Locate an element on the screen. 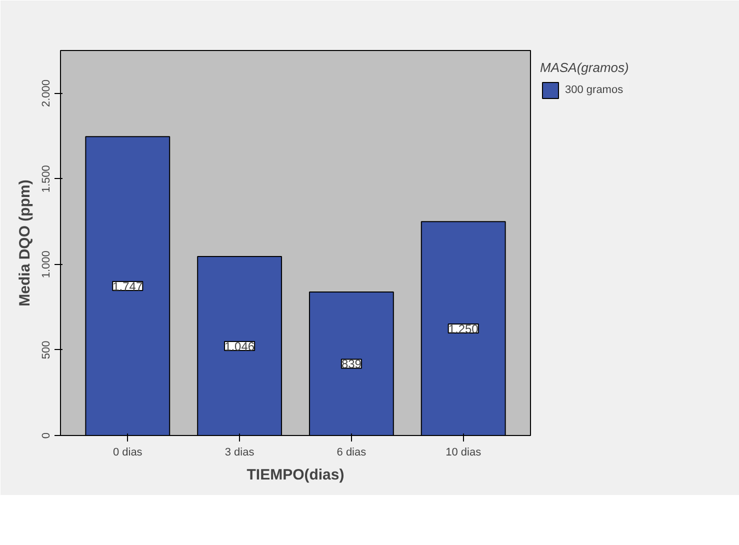  x-tick-label: 6 dias is located at coordinates (351, 452).